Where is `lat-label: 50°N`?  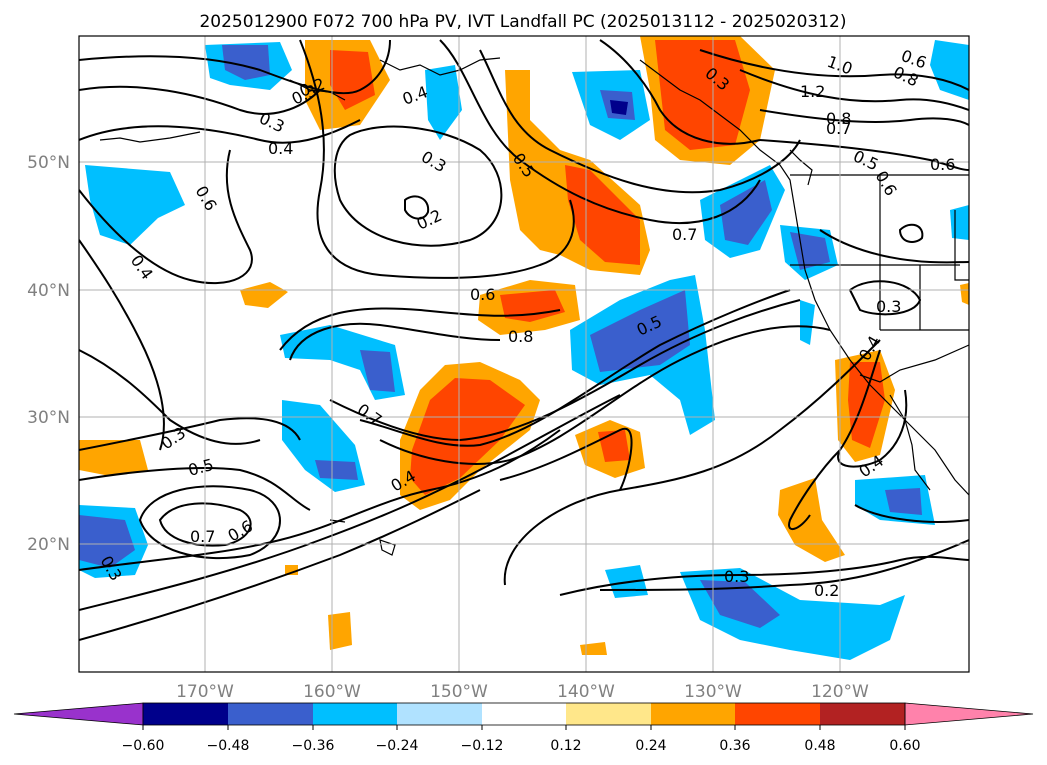 lat-label: 50°N is located at coordinates (48, 163).